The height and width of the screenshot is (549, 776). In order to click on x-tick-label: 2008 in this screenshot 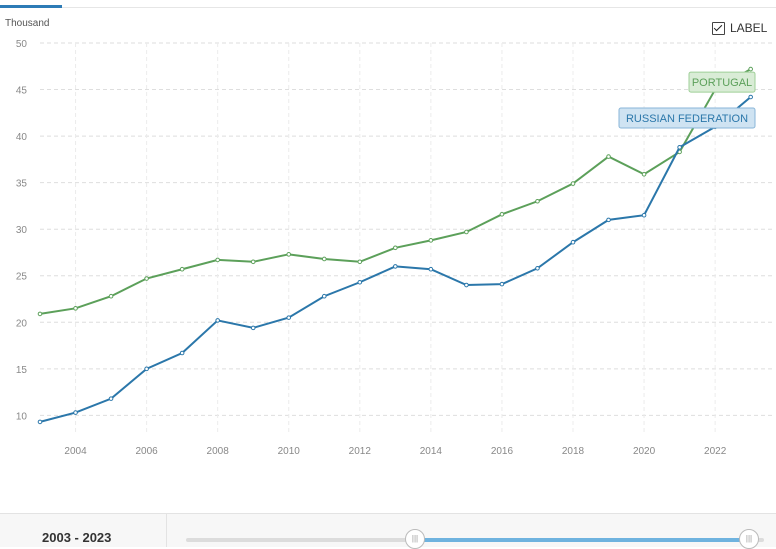, I will do `click(218, 451)`.